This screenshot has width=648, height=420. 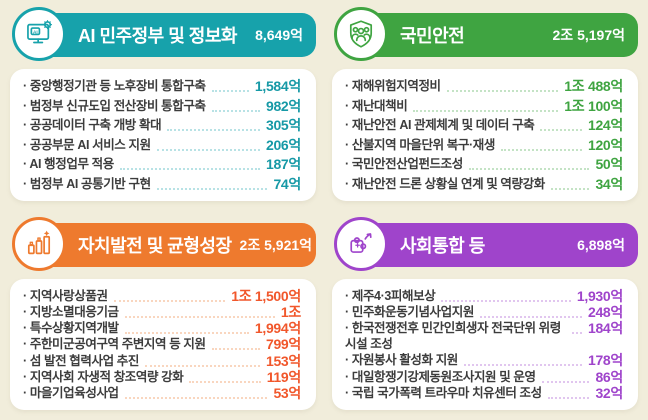 What do you see at coordinates (361, 243) in the screenshot?
I see `puzzle-arrow-icon` at bounding box center [361, 243].